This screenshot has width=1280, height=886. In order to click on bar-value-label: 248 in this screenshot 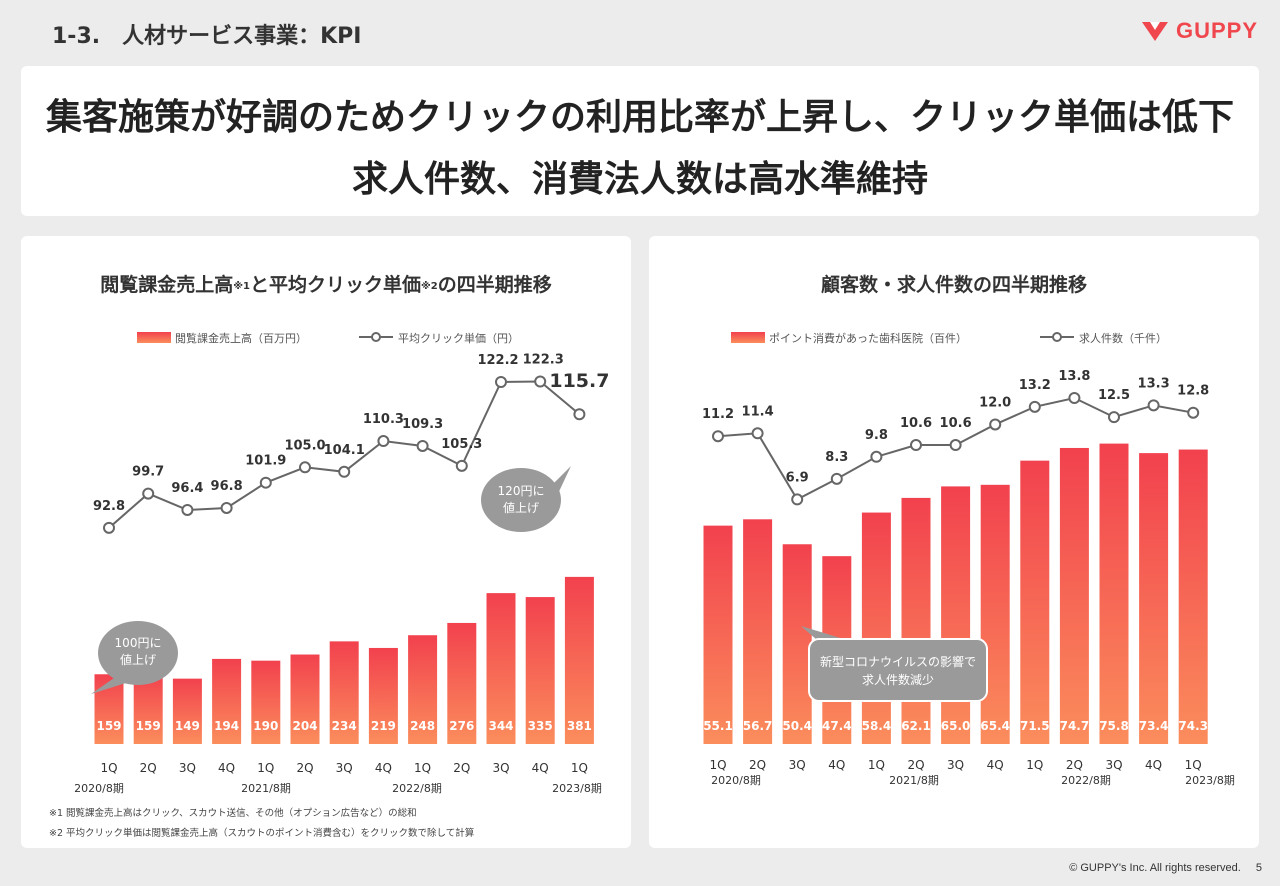, I will do `click(422, 726)`.